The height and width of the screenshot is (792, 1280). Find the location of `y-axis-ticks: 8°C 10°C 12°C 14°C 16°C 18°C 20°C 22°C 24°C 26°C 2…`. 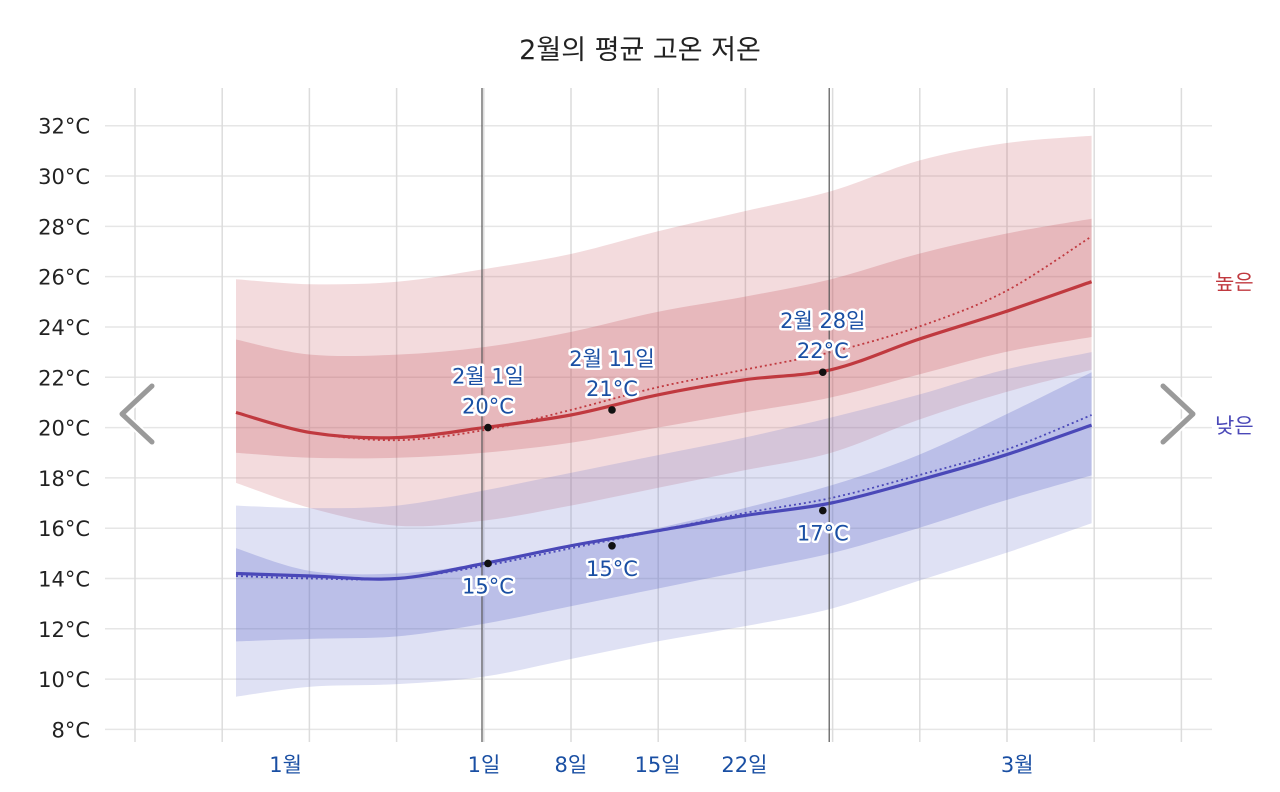

y-axis-ticks: 8°C 10°C 12°C 14°C 16°C 18°C 20°C 22°C 24°C 26°C 2… is located at coordinates (64, 429).